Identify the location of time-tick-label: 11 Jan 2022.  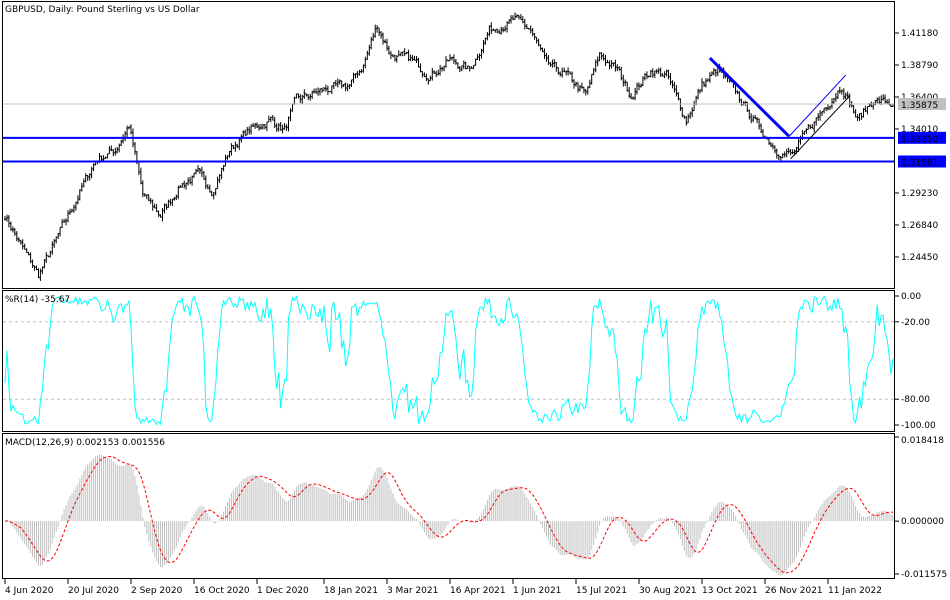
(855, 591).